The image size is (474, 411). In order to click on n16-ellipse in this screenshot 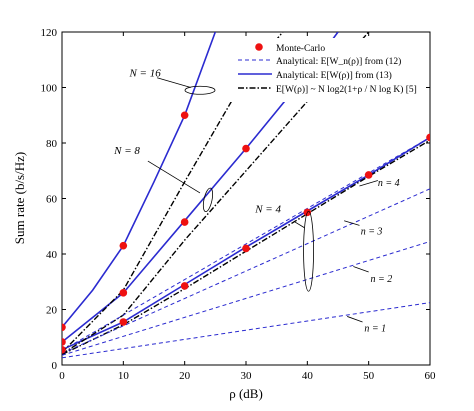, I will do `click(200, 90)`.